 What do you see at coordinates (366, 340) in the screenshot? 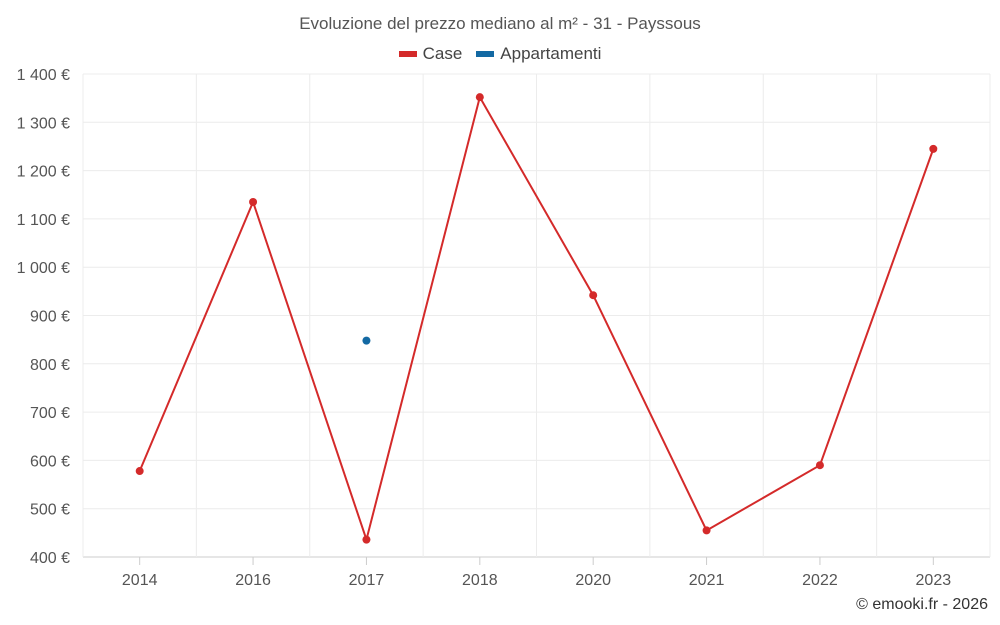
I see `data-point-appartamenti` at bounding box center [366, 340].